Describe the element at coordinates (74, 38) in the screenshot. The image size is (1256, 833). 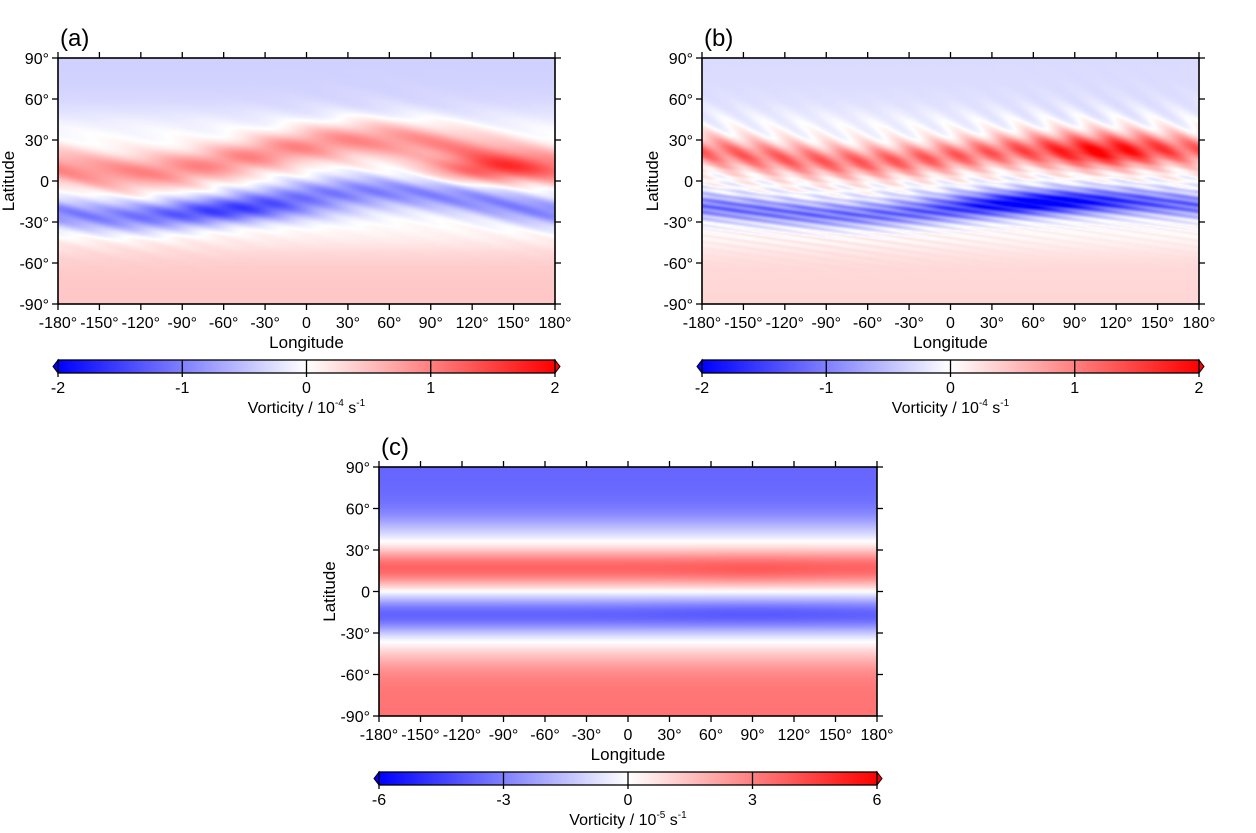
I see `panel-label: (a)` at that location.